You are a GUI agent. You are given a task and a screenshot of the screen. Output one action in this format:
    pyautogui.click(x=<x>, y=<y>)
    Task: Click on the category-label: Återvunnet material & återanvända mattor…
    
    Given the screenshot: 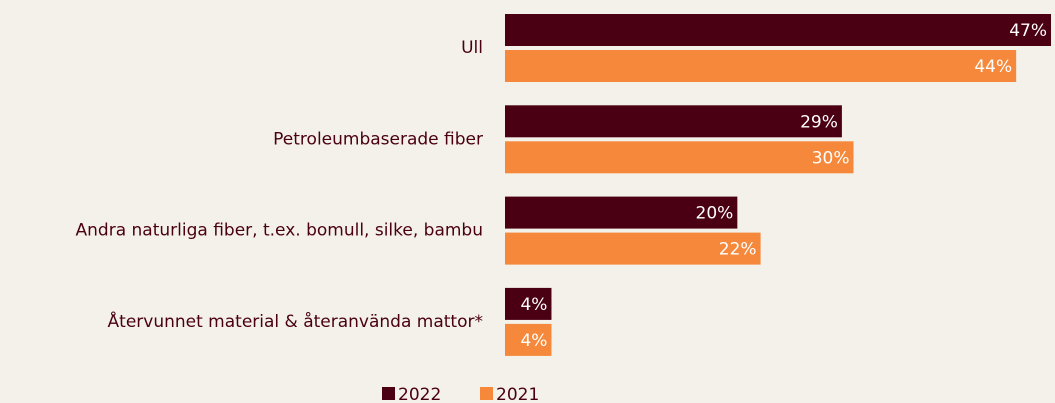 What is the action you would take?
    pyautogui.click(x=295, y=321)
    